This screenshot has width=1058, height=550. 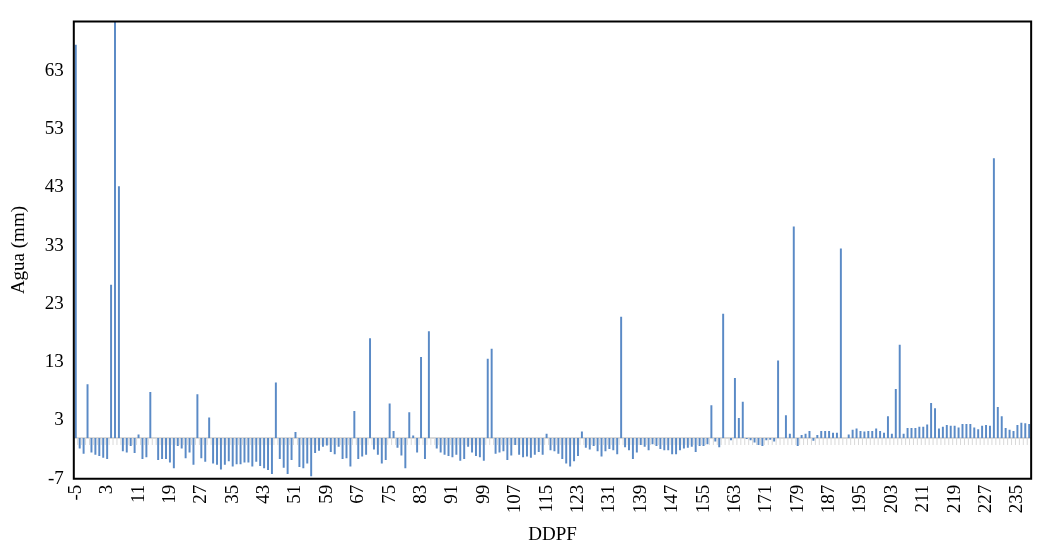 I want to click on x-tick-label: 51, so click(x=294, y=494).